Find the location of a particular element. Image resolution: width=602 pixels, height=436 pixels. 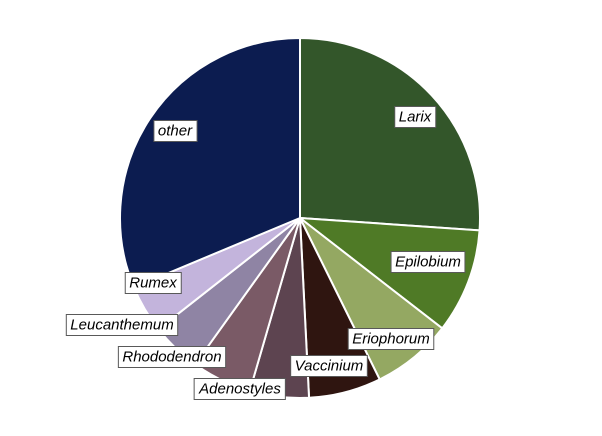

pie-label-rumex: Rumex is located at coordinates (153, 283).